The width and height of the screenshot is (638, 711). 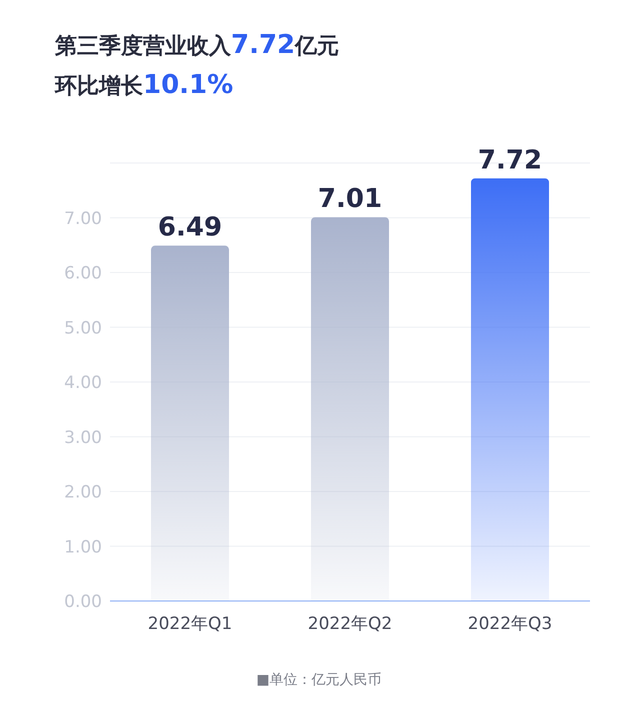 I want to click on data-label: 6.49, so click(x=190, y=227).